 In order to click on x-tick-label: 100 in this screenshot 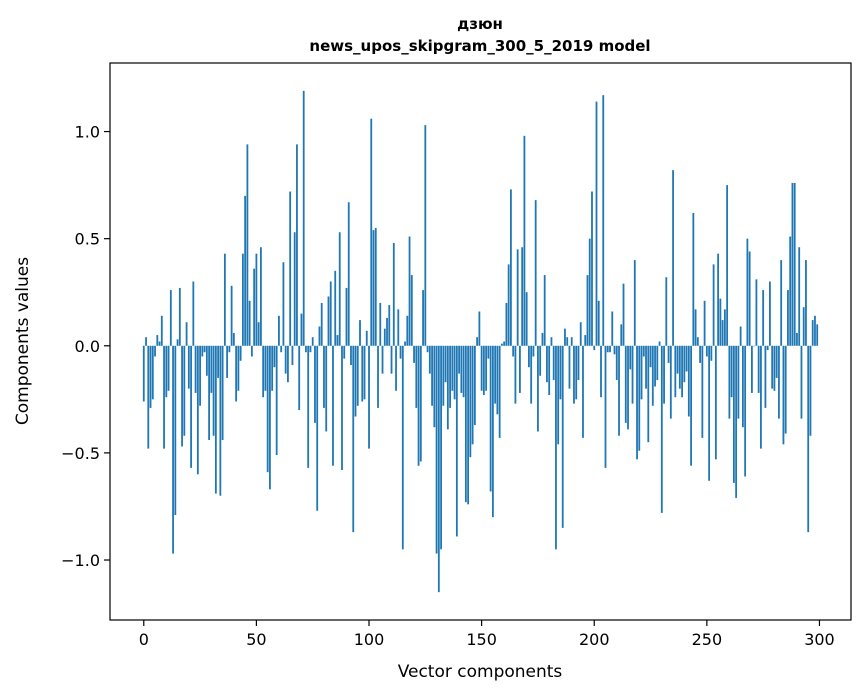, I will do `click(369, 639)`.